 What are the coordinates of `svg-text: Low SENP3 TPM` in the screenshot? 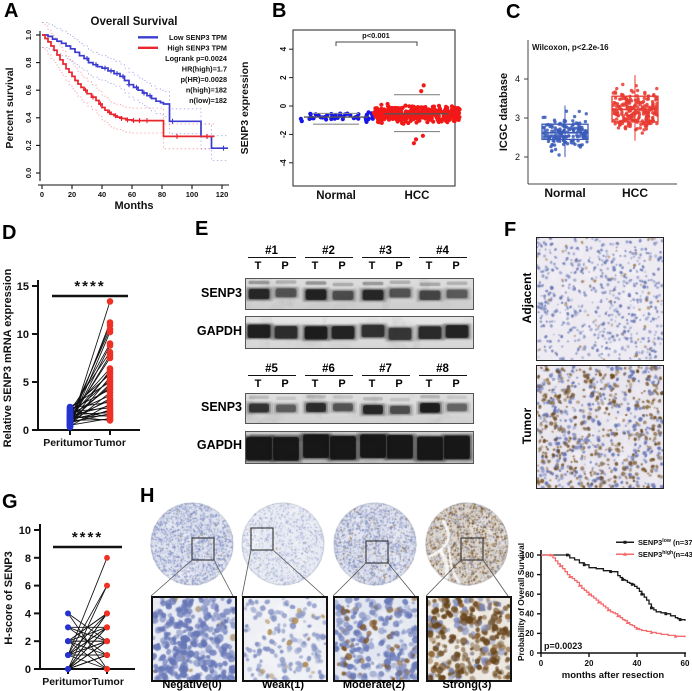 It's located at (198, 37).